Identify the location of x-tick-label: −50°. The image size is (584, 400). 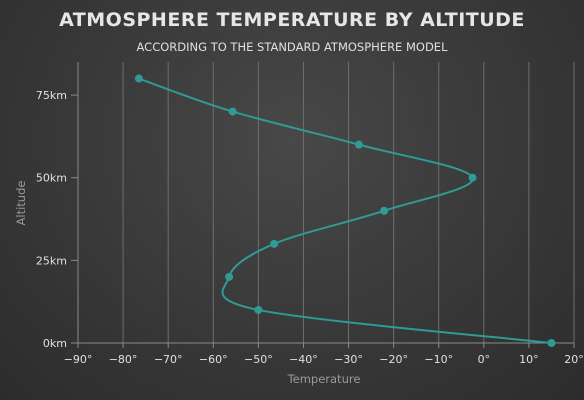
(258, 359).